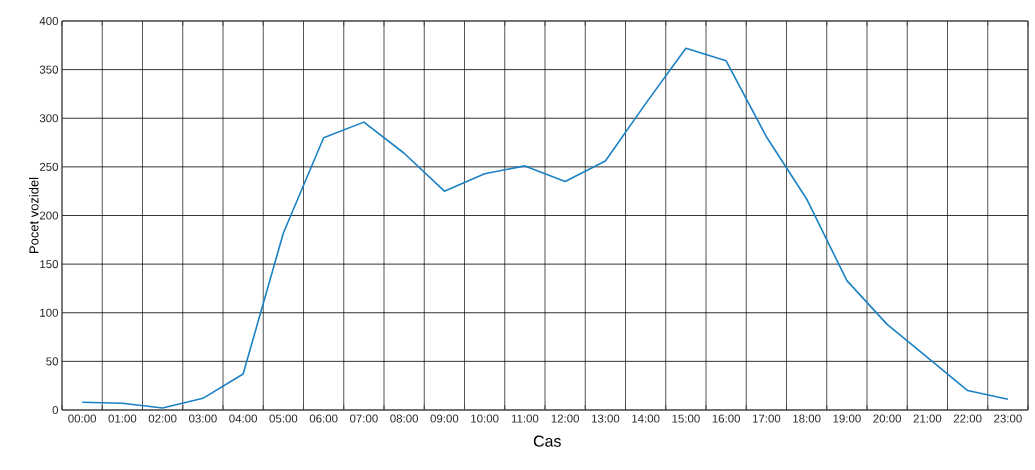 This screenshot has width=1035, height=470. What do you see at coordinates (55, 410) in the screenshot?
I see `y-tick-label: 0` at bounding box center [55, 410].